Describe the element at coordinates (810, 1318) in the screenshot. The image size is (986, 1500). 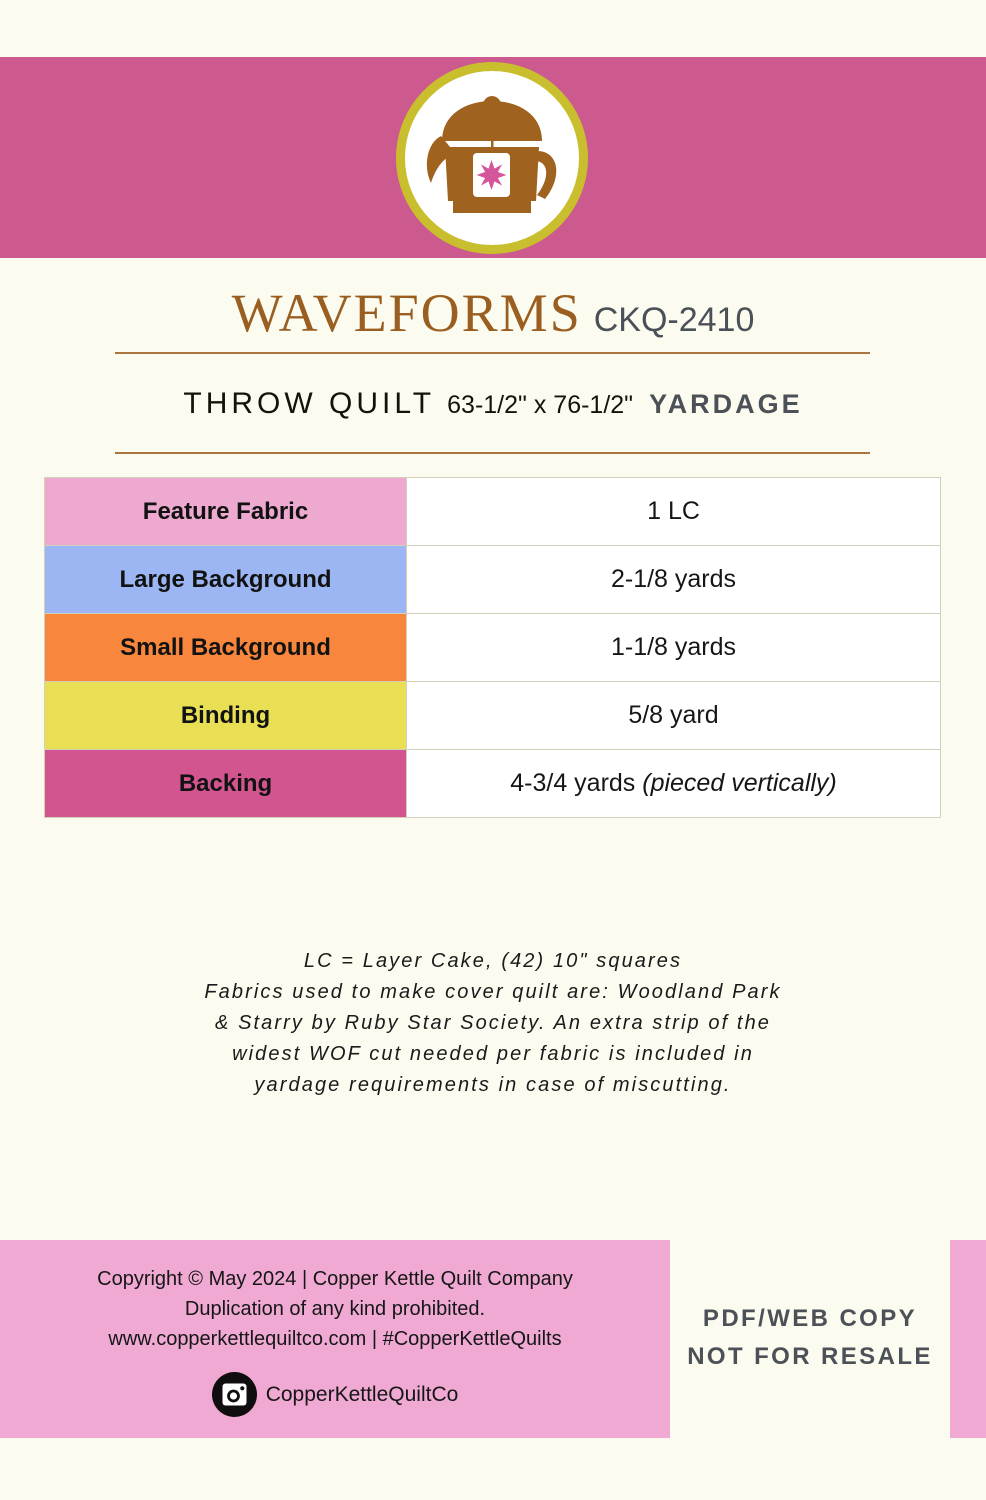
I see `resale-notice-line: PDF/WEB COPY` at that location.